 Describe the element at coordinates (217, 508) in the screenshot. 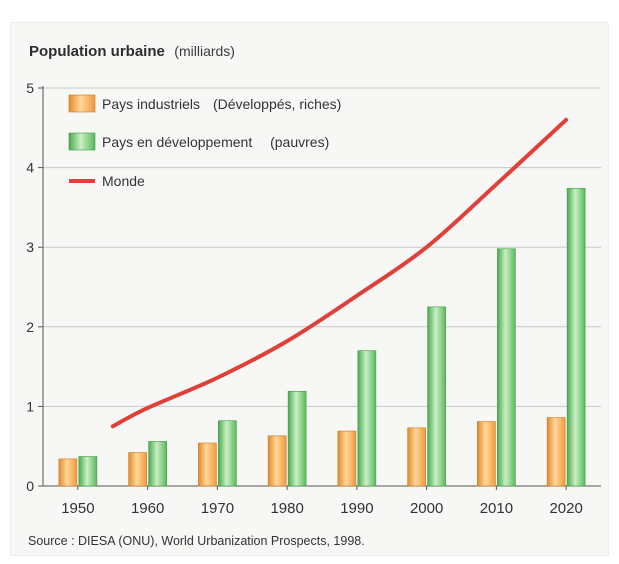

I see `x-tick-label-1970: 1970` at that location.